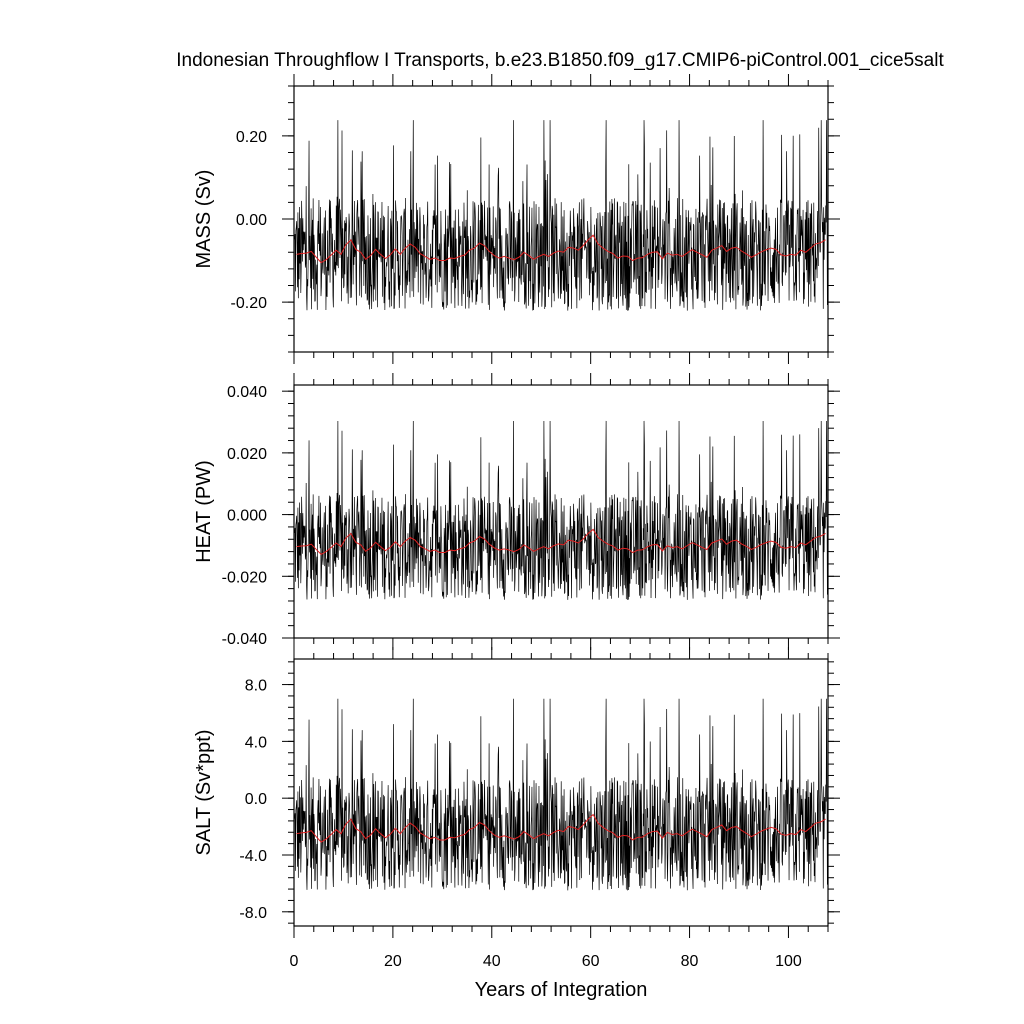  What do you see at coordinates (204, 219) in the screenshot?
I see `mass-y-axis-label: MASS (Sv)` at bounding box center [204, 219].